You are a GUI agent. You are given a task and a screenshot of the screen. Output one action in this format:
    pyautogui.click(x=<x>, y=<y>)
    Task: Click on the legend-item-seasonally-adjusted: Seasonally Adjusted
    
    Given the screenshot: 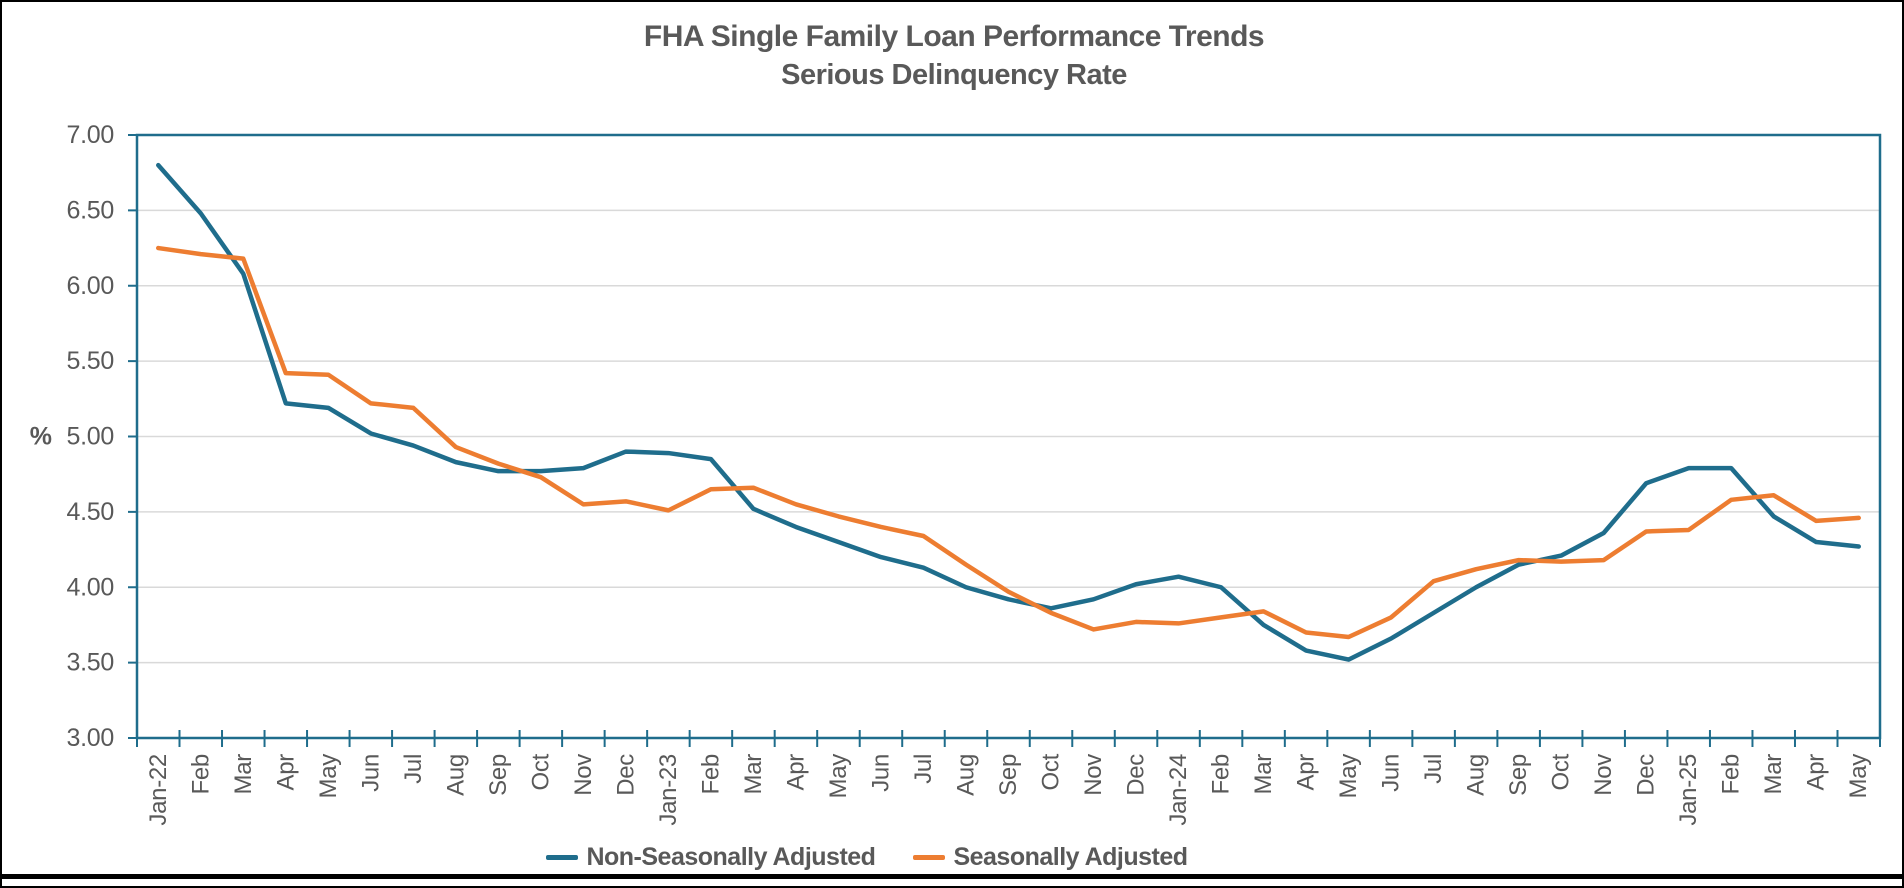 What is the action you would take?
    pyautogui.click(x=1050, y=857)
    